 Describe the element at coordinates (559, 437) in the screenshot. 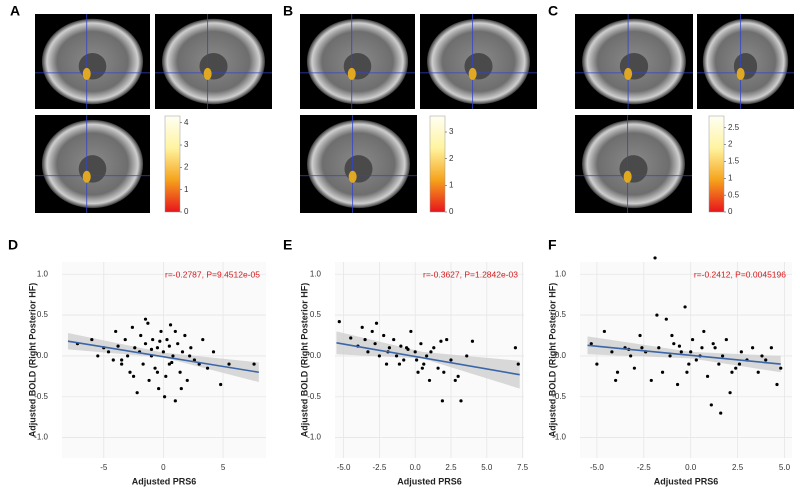

I see `y-tick-label: -1.0` at that location.